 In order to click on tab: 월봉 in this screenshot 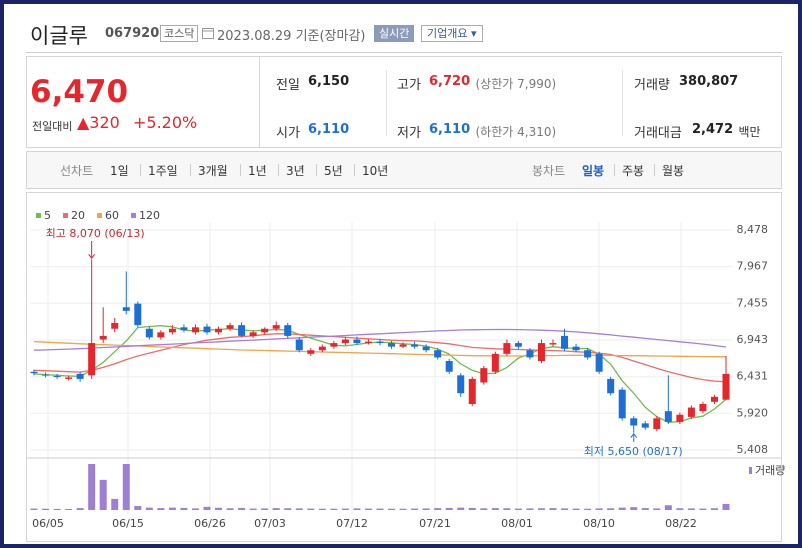, I will do `click(673, 171)`.